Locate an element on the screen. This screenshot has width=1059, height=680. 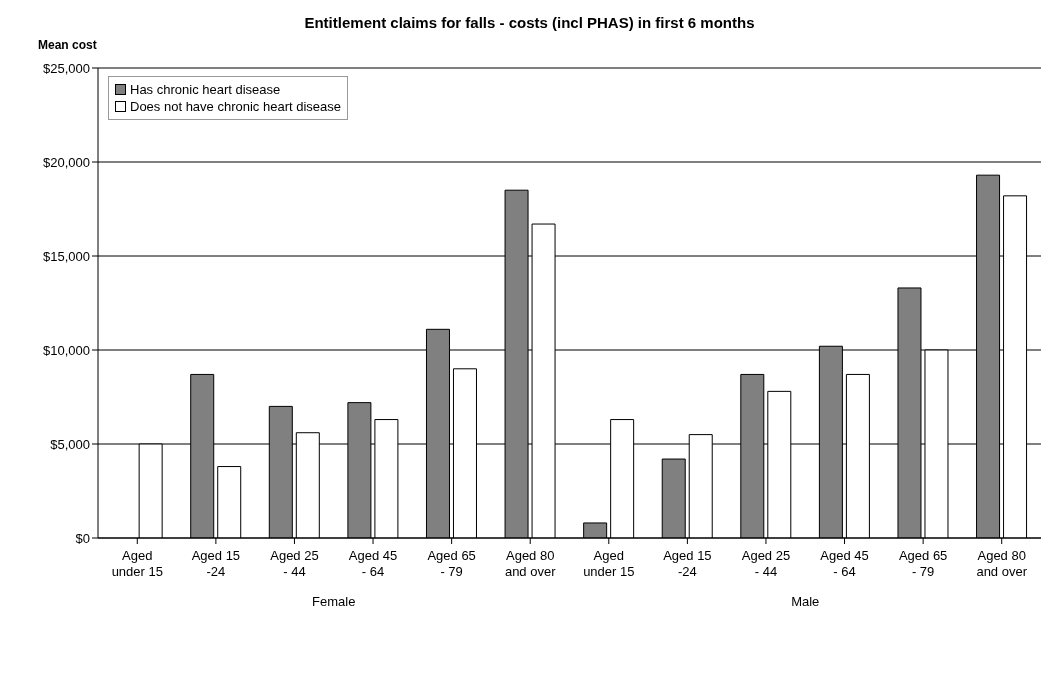
y-tick-label: $20,000 is located at coordinates (66, 162).